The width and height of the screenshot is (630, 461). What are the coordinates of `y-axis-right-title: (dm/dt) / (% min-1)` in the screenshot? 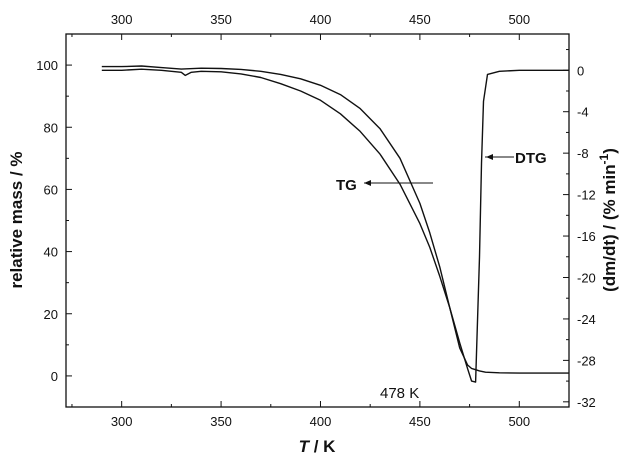 It's located at (608, 220).